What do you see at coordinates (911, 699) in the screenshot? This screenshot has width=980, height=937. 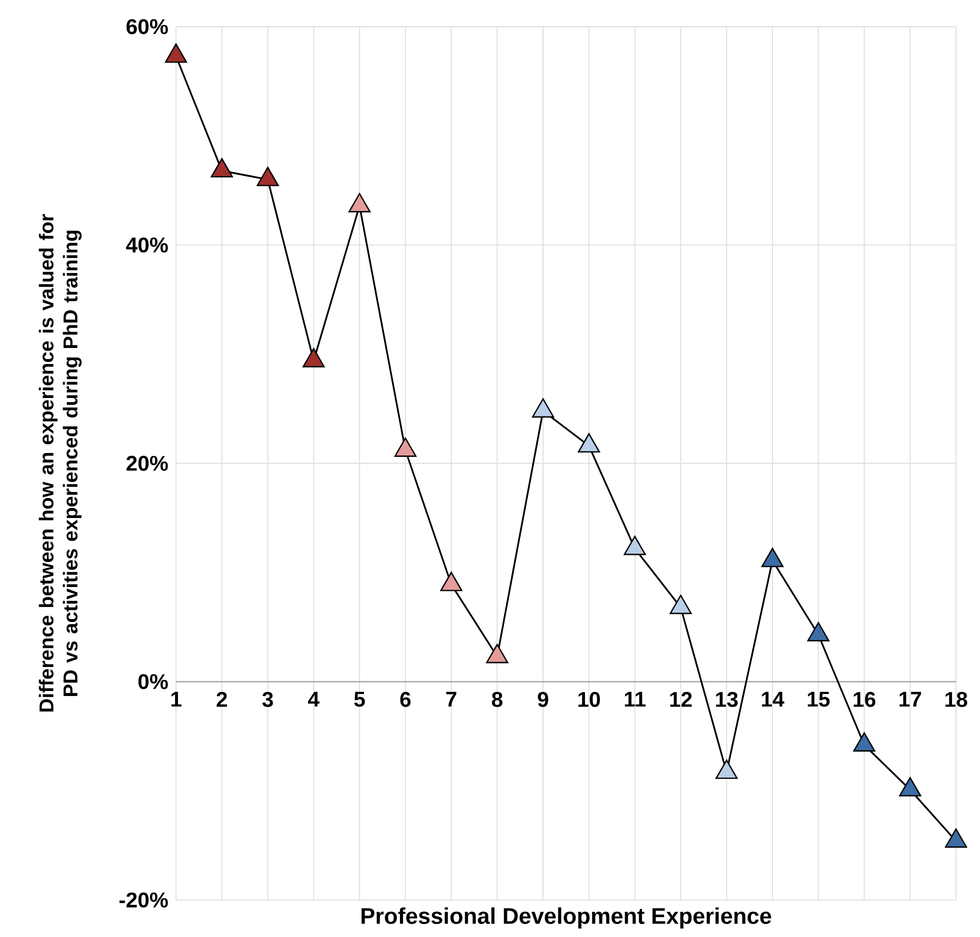 I see `x-tick-label: 17` at bounding box center [911, 699].